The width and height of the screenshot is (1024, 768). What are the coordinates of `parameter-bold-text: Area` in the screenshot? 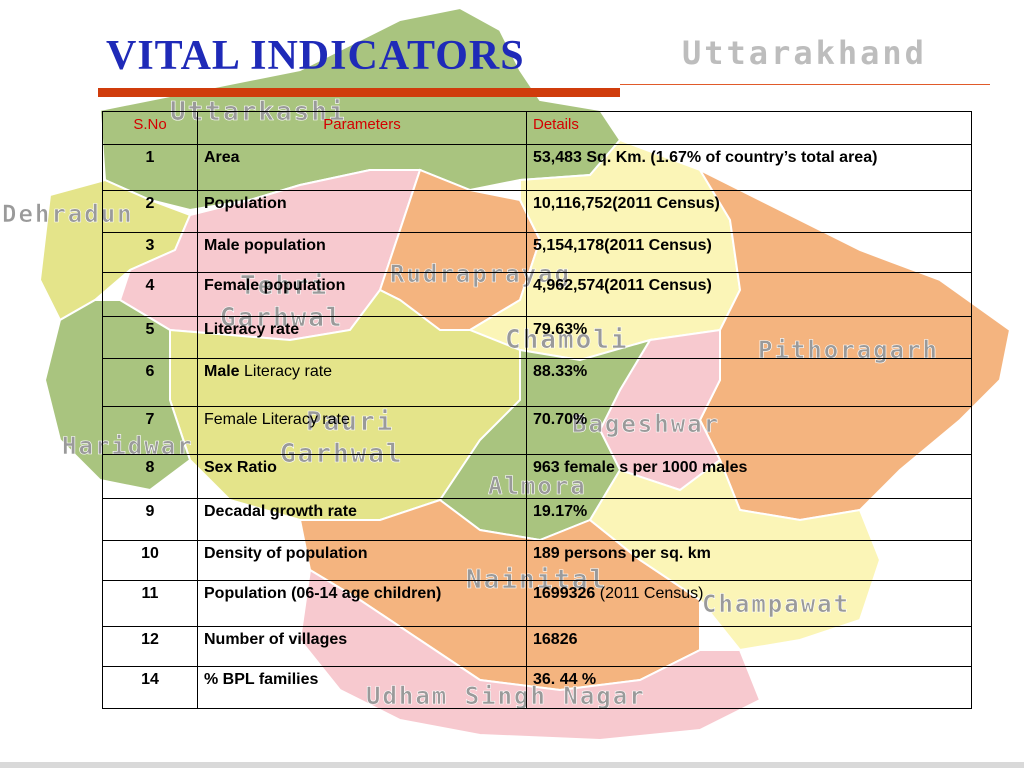 It's located at (222, 157).